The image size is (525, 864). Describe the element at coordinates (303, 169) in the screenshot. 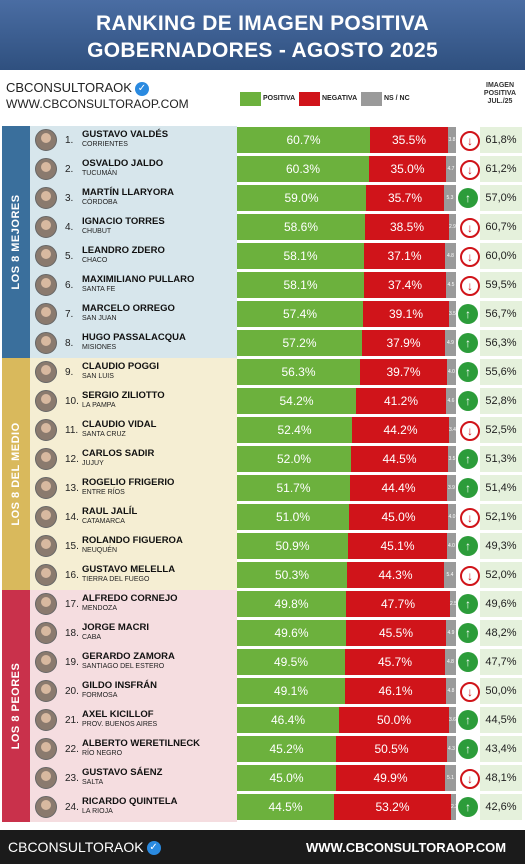

I see `positive-bar: 60.3%` at that location.